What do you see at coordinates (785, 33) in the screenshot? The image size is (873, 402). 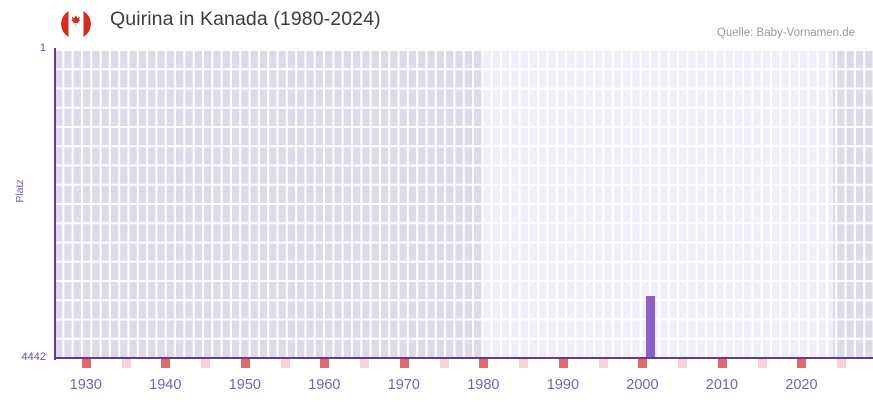 I see `source-attribution: Quelle: Baby-Vornamen.de` at bounding box center [785, 33].